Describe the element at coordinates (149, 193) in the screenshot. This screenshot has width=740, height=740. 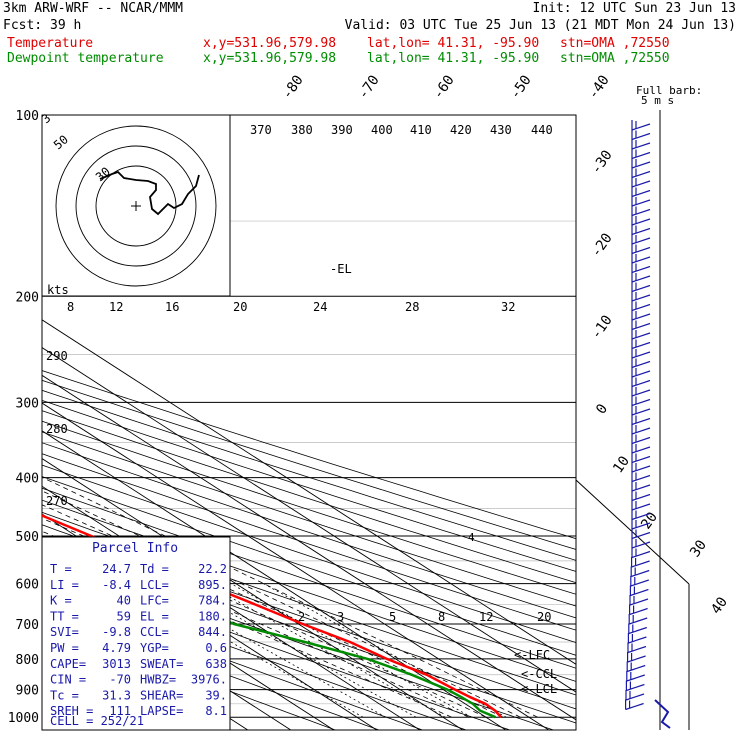
I see `hodograph-trace` at that location.